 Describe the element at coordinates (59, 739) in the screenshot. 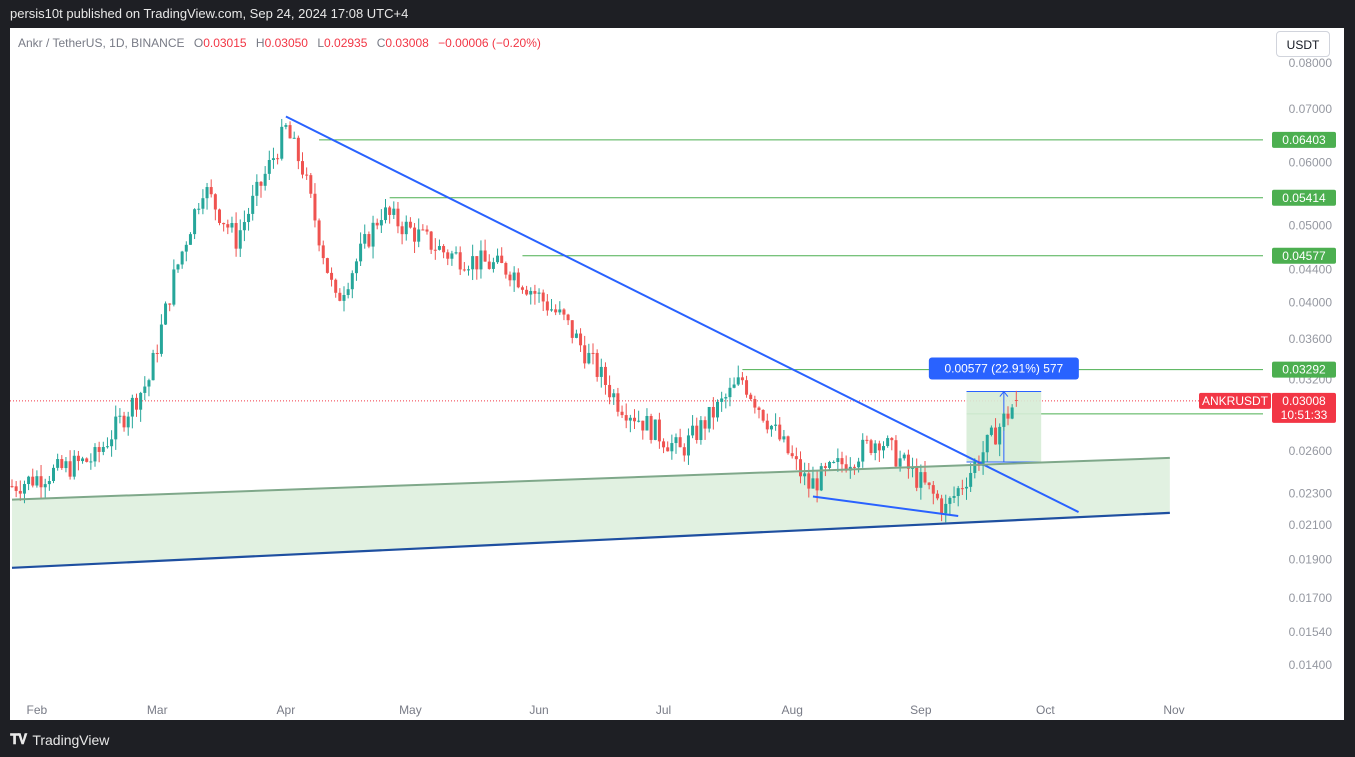

I see `footer-brand: 𝐓𝐕 TradingView` at that location.